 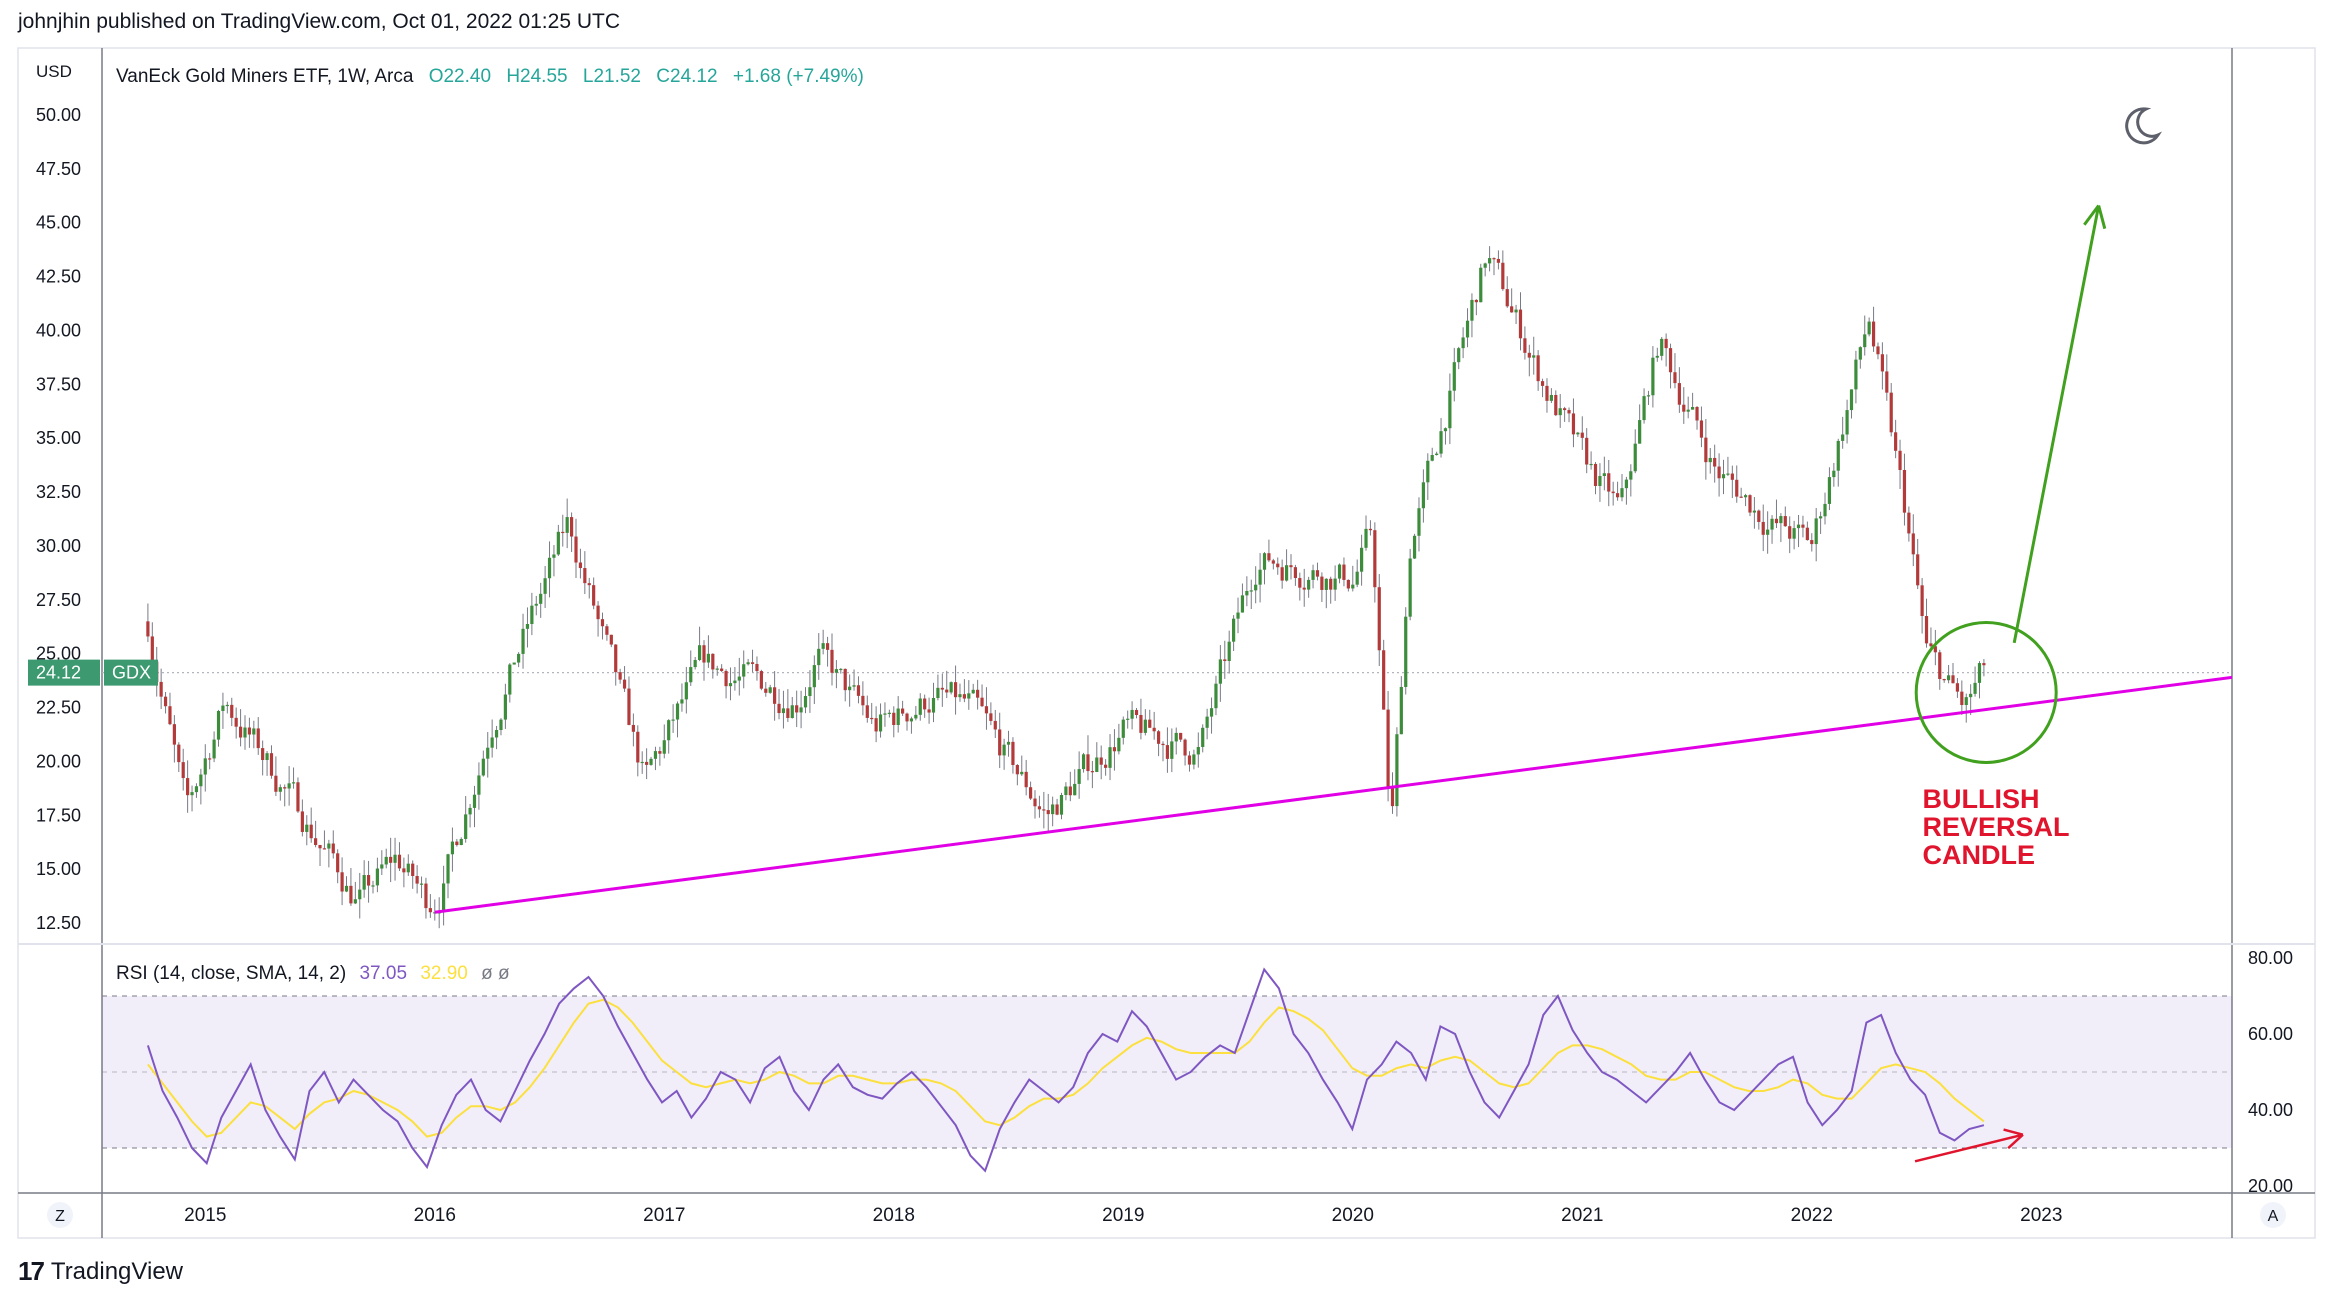 What do you see at coordinates (58, 169) in the screenshot?
I see `price-tick-label: 47.50` at bounding box center [58, 169].